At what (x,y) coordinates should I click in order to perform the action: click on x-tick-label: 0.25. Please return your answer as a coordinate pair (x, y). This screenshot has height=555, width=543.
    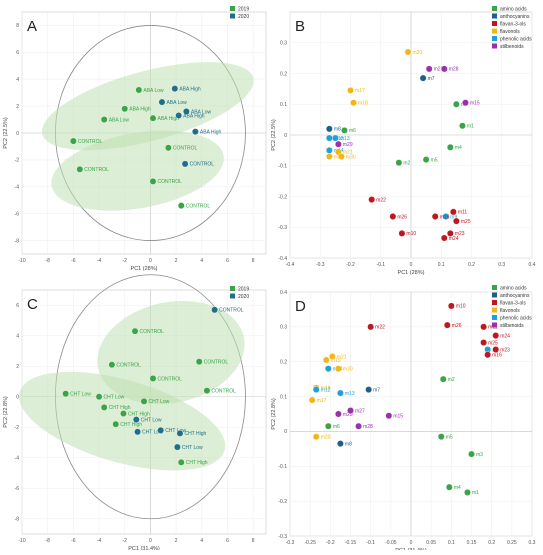
    Looking at the image, I should click on (512, 543).